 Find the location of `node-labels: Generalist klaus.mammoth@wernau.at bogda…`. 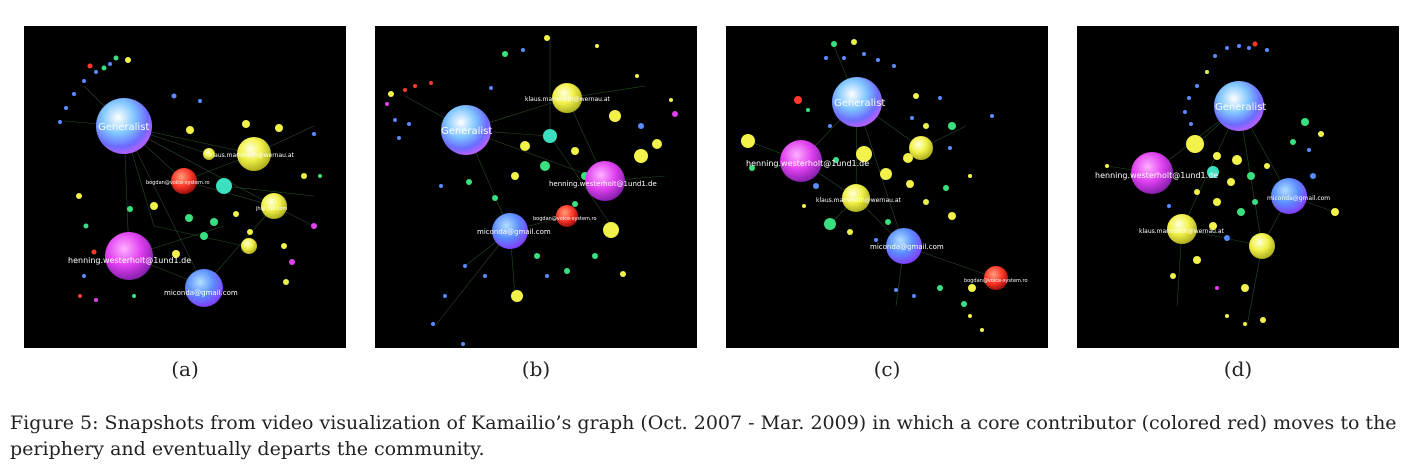

node-labels: Generalist klaus.mammoth@wernau.at bogda… is located at coordinates (181, 209).